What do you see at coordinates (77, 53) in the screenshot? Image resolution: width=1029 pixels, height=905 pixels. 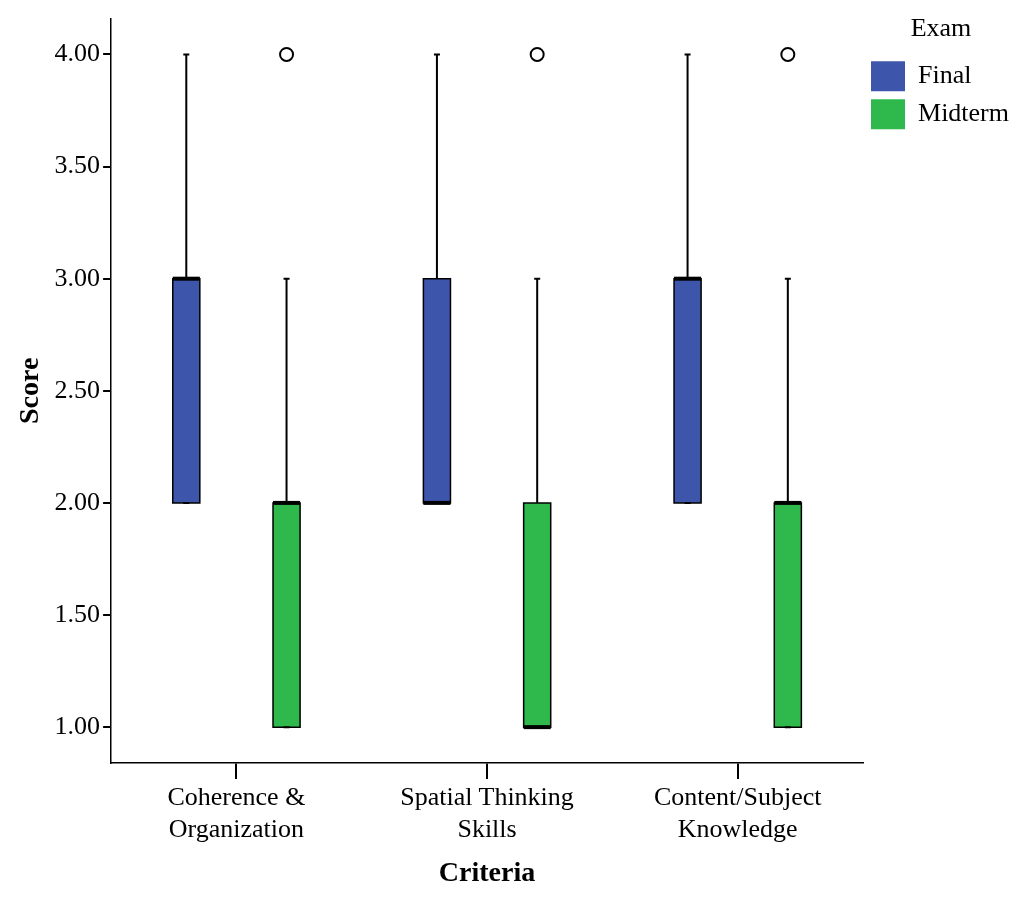 I see `y-tick-label: 4.00` at bounding box center [77, 53].